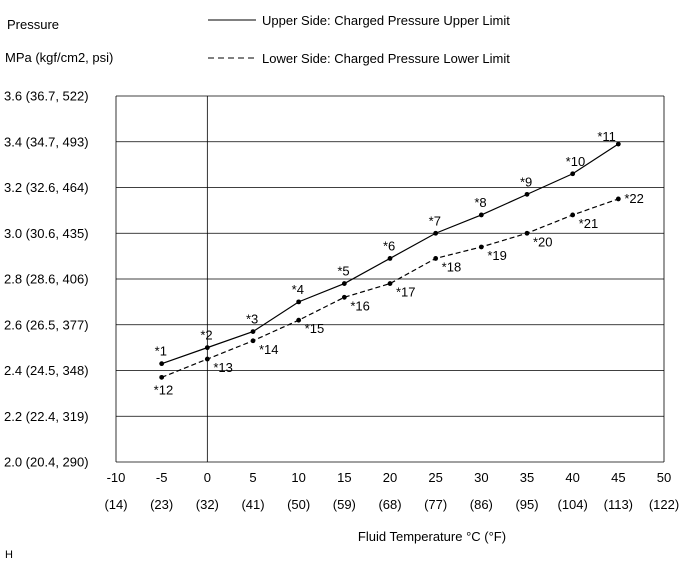 This screenshot has height=564, width=691. Describe the element at coordinates (344, 477) in the screenshot. I see `x-tick-label-celsius: 15` at that location.